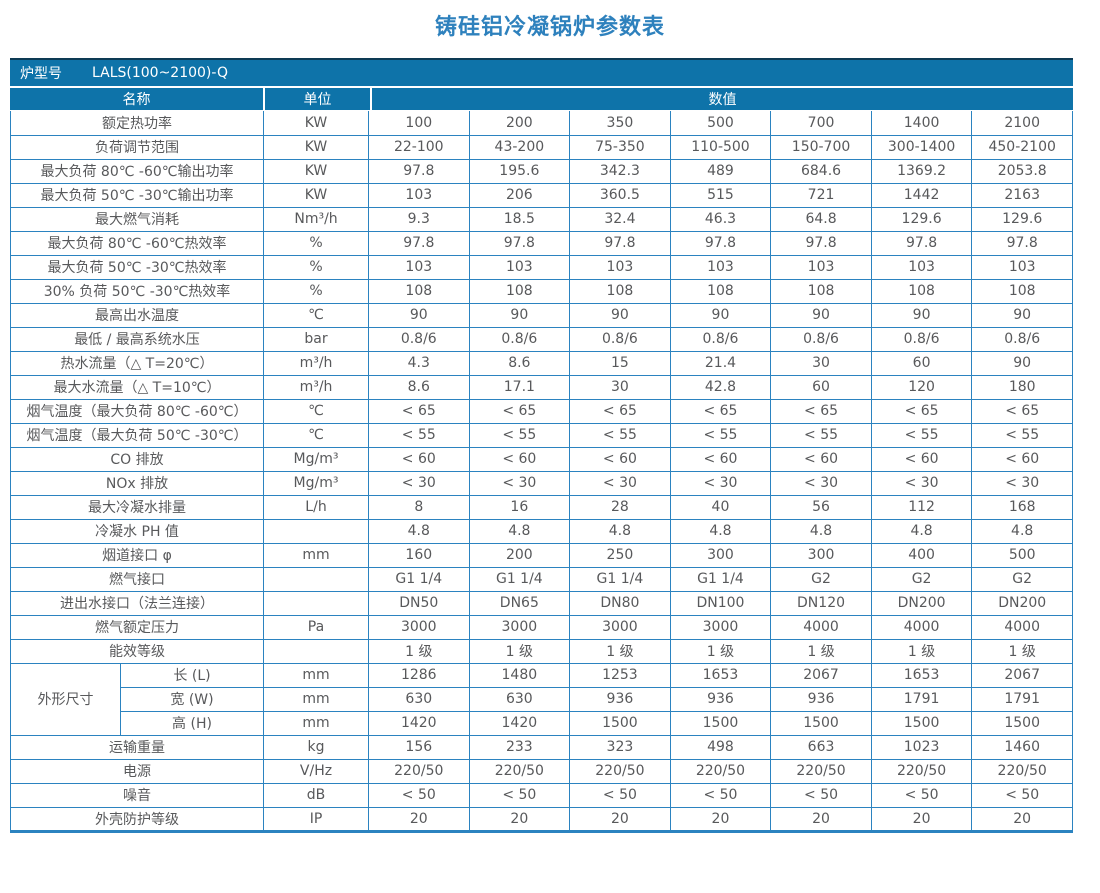  Describe the element at coordinates (519, 603) in the screenshot. I see `param-value-cell: DN65` at that location.